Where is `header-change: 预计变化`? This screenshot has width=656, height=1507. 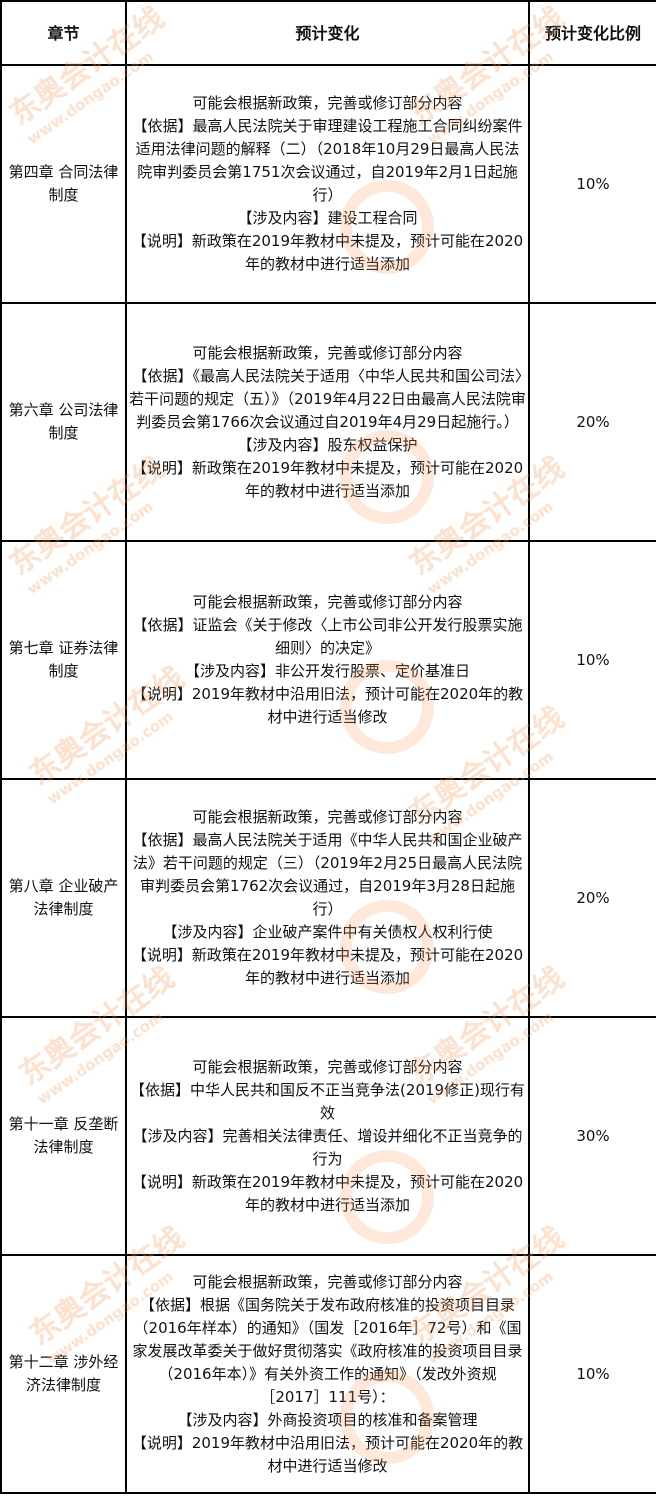
header-change: 预计变化 is located at coordinates (327, 33).